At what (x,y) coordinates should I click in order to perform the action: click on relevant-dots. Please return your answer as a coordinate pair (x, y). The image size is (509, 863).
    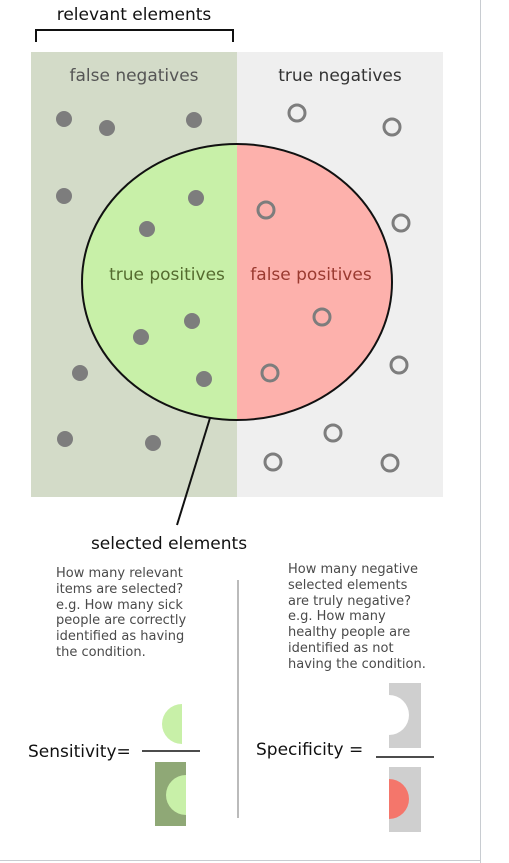
    Looking at the image, I should click on (134, 281).